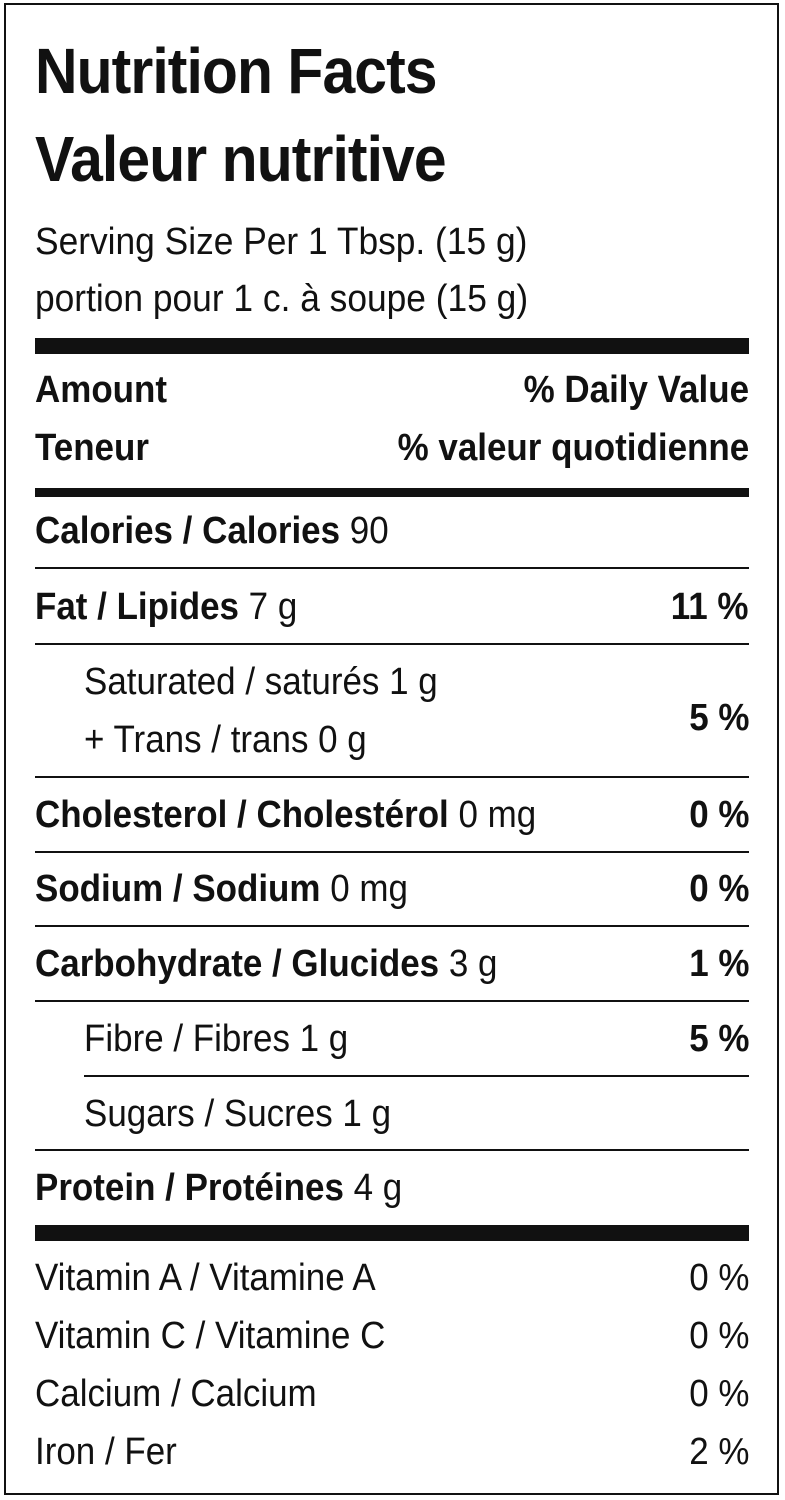  I want to click on carbohydrate-label: Carbohydrate / Glucides, so click(237, 964).